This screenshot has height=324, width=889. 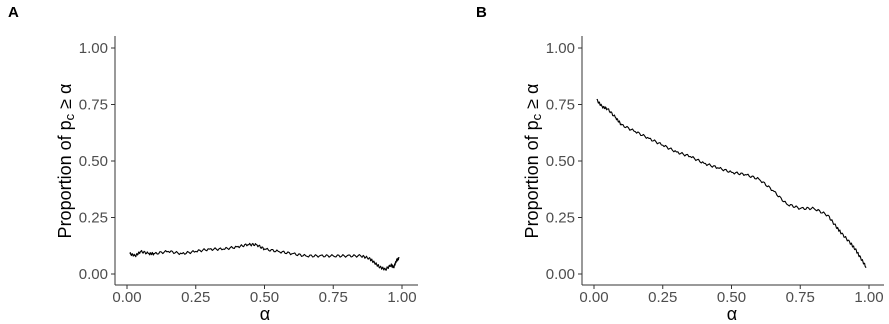 What do you see at coordinates (333, 297) in the screenshot?
I see `x-tick-label-a-3: 0.75` at bounding box center [333, 297].